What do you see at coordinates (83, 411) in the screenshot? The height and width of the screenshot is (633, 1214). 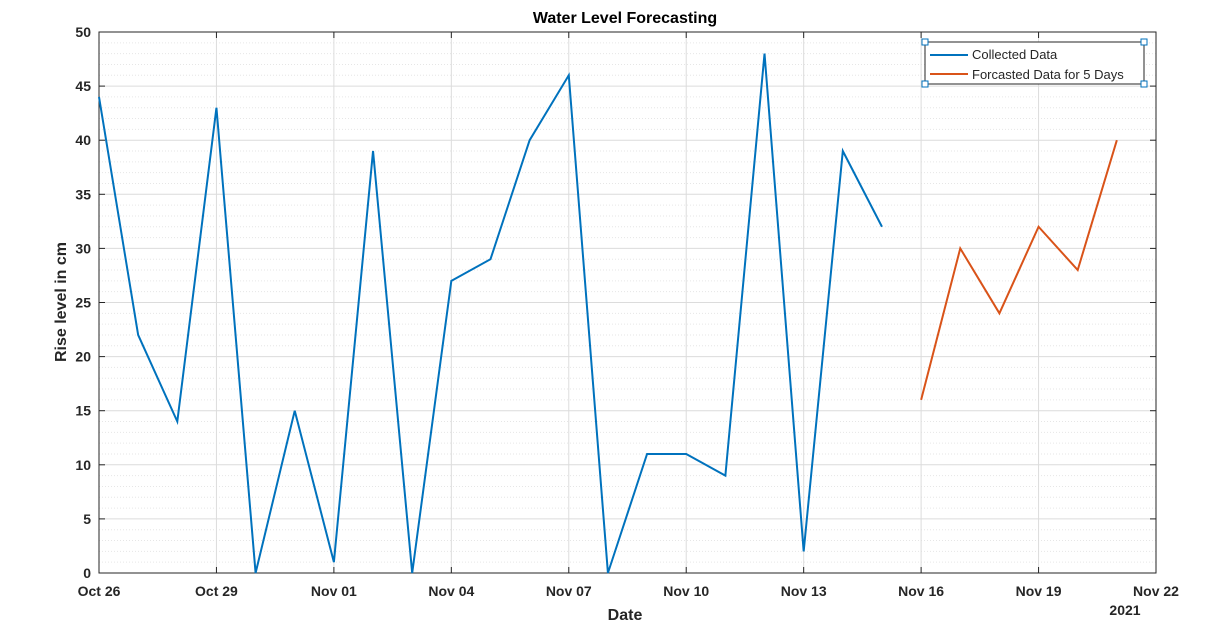 I see `y-tick-label: 15` at bounding box center [83, 411].